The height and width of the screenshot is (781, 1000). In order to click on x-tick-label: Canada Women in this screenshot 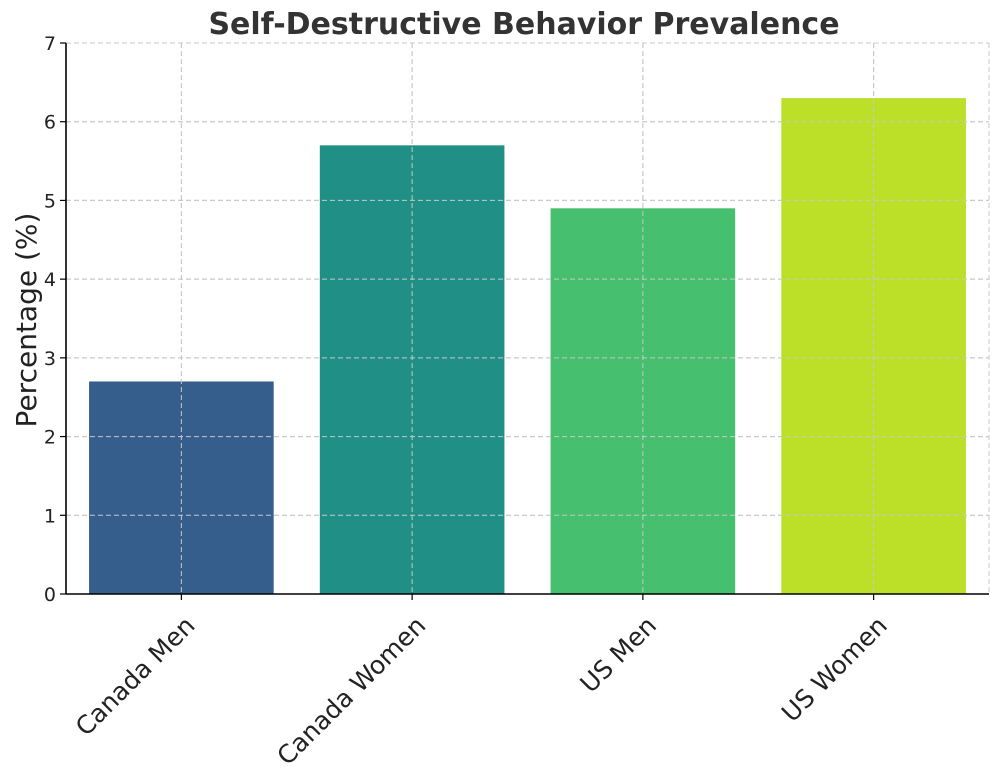, I will do `click(351, 691)`.